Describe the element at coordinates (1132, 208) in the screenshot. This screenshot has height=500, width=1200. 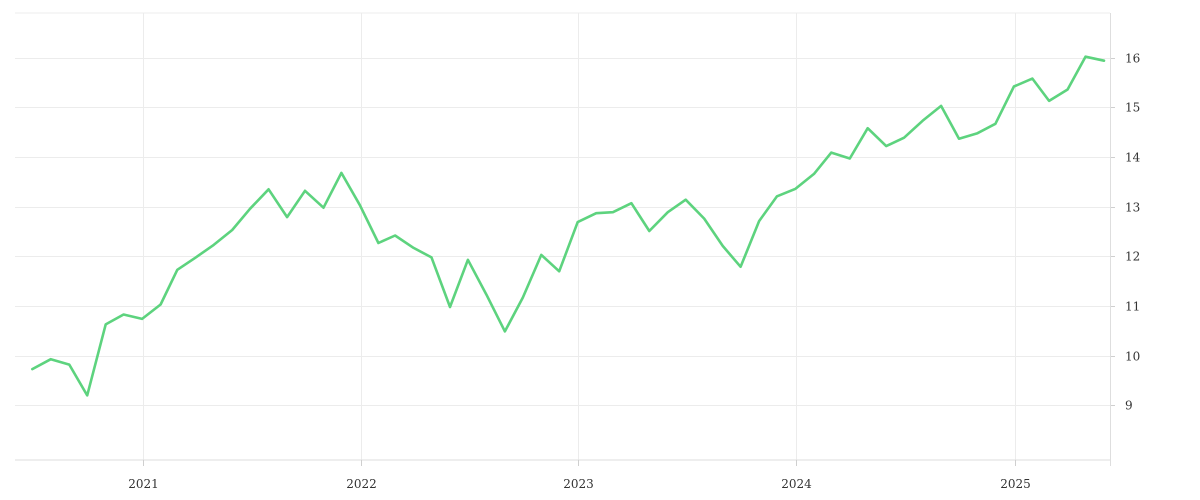
I see `y-tick-label: 13` at that location.